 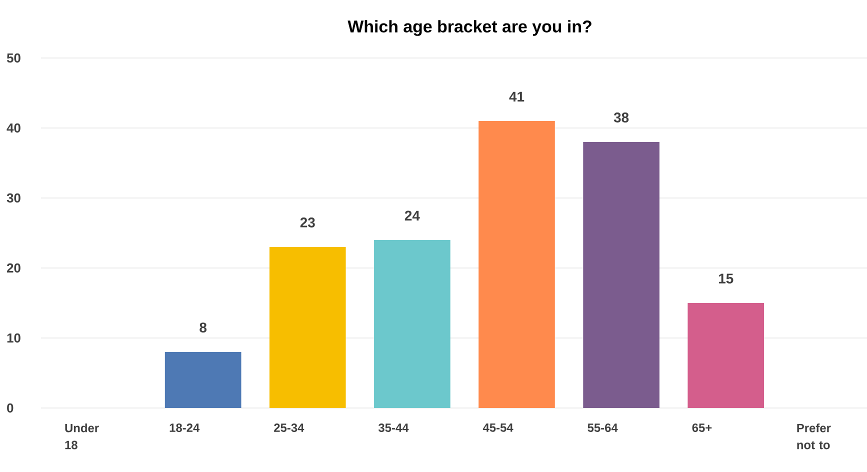 I want to click on y-tick-label: 10, so click(x=13, y=338).